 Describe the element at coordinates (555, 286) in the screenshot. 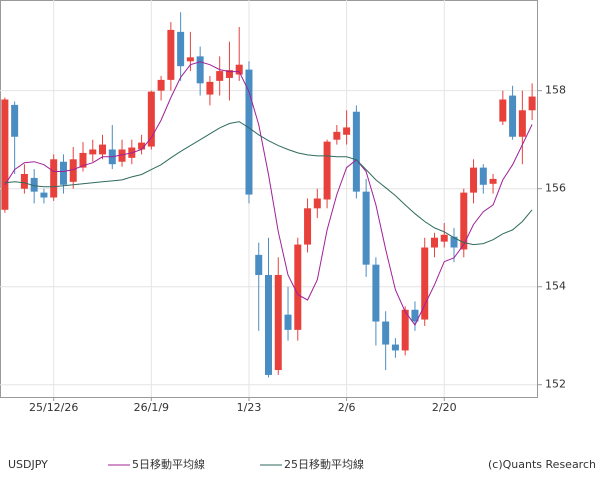

I see `y-tick-label: 154` at that location.